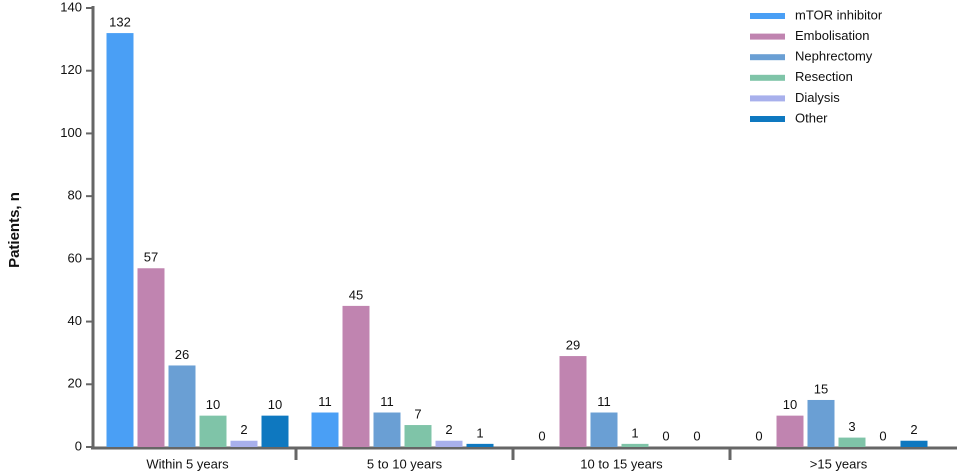 Image resolution: width=957 pixels, height=476 pixels. Describe the element at coordinates (417, 413) in the screenshot. I see `value-label: 7` at that location.